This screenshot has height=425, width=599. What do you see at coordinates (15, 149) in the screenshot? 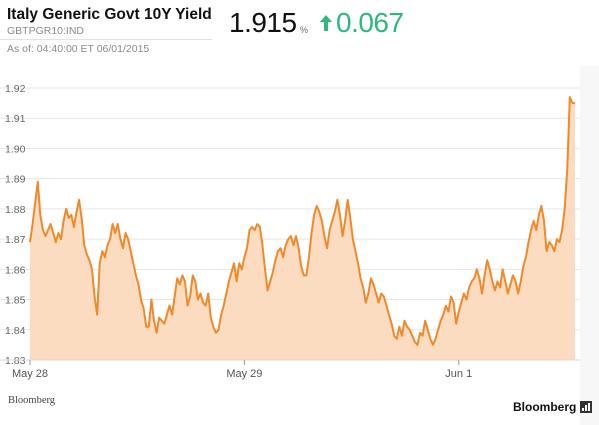
I see `y-tick-label: 1.90` at bounding box center [15, 149].